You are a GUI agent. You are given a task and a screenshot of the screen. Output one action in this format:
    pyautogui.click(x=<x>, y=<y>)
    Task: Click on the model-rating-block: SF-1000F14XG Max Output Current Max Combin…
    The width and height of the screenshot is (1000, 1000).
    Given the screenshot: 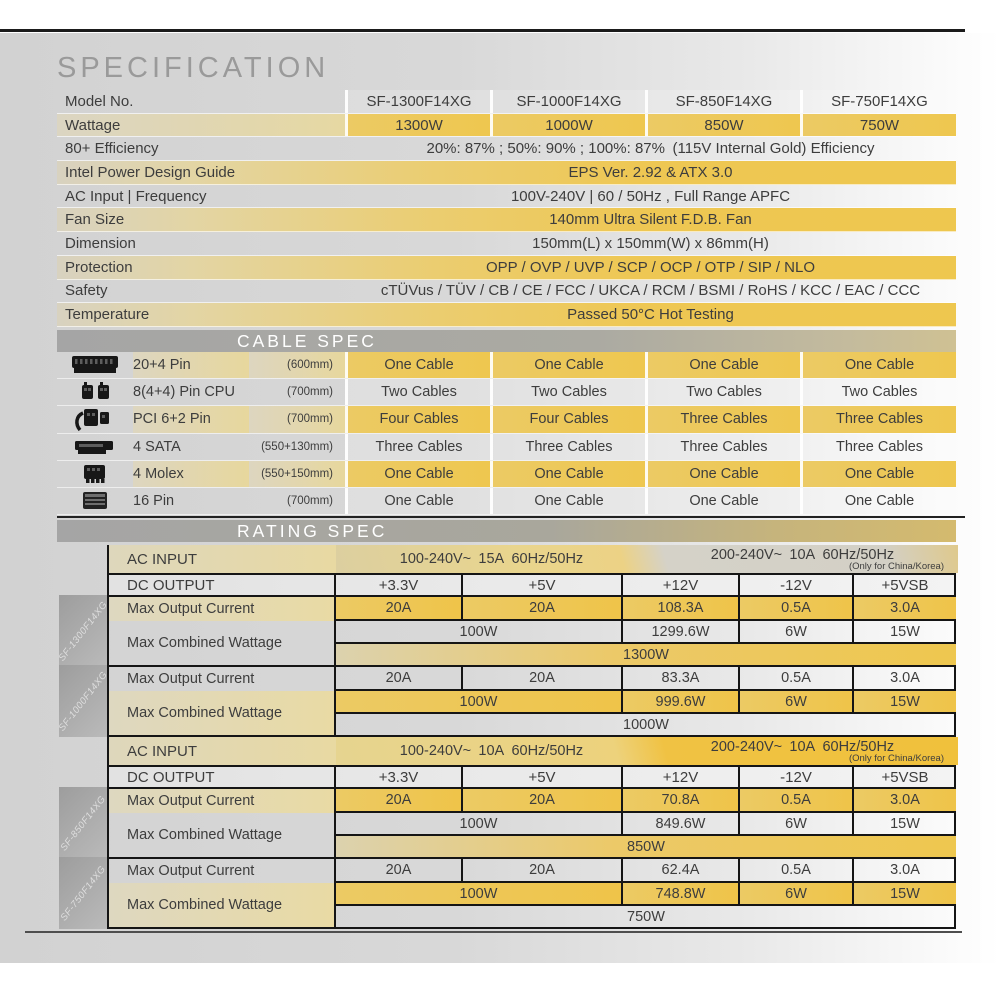 What is the action you would take?
    pyautogui.click(x=507, y=701)
    